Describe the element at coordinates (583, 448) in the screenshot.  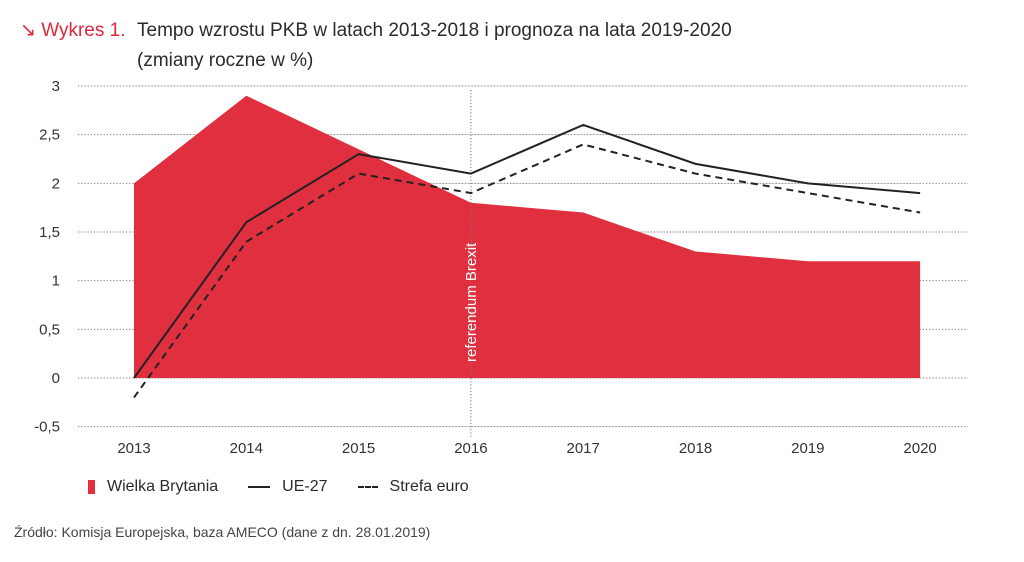
I see `x-tick-label: 2017` at that location.